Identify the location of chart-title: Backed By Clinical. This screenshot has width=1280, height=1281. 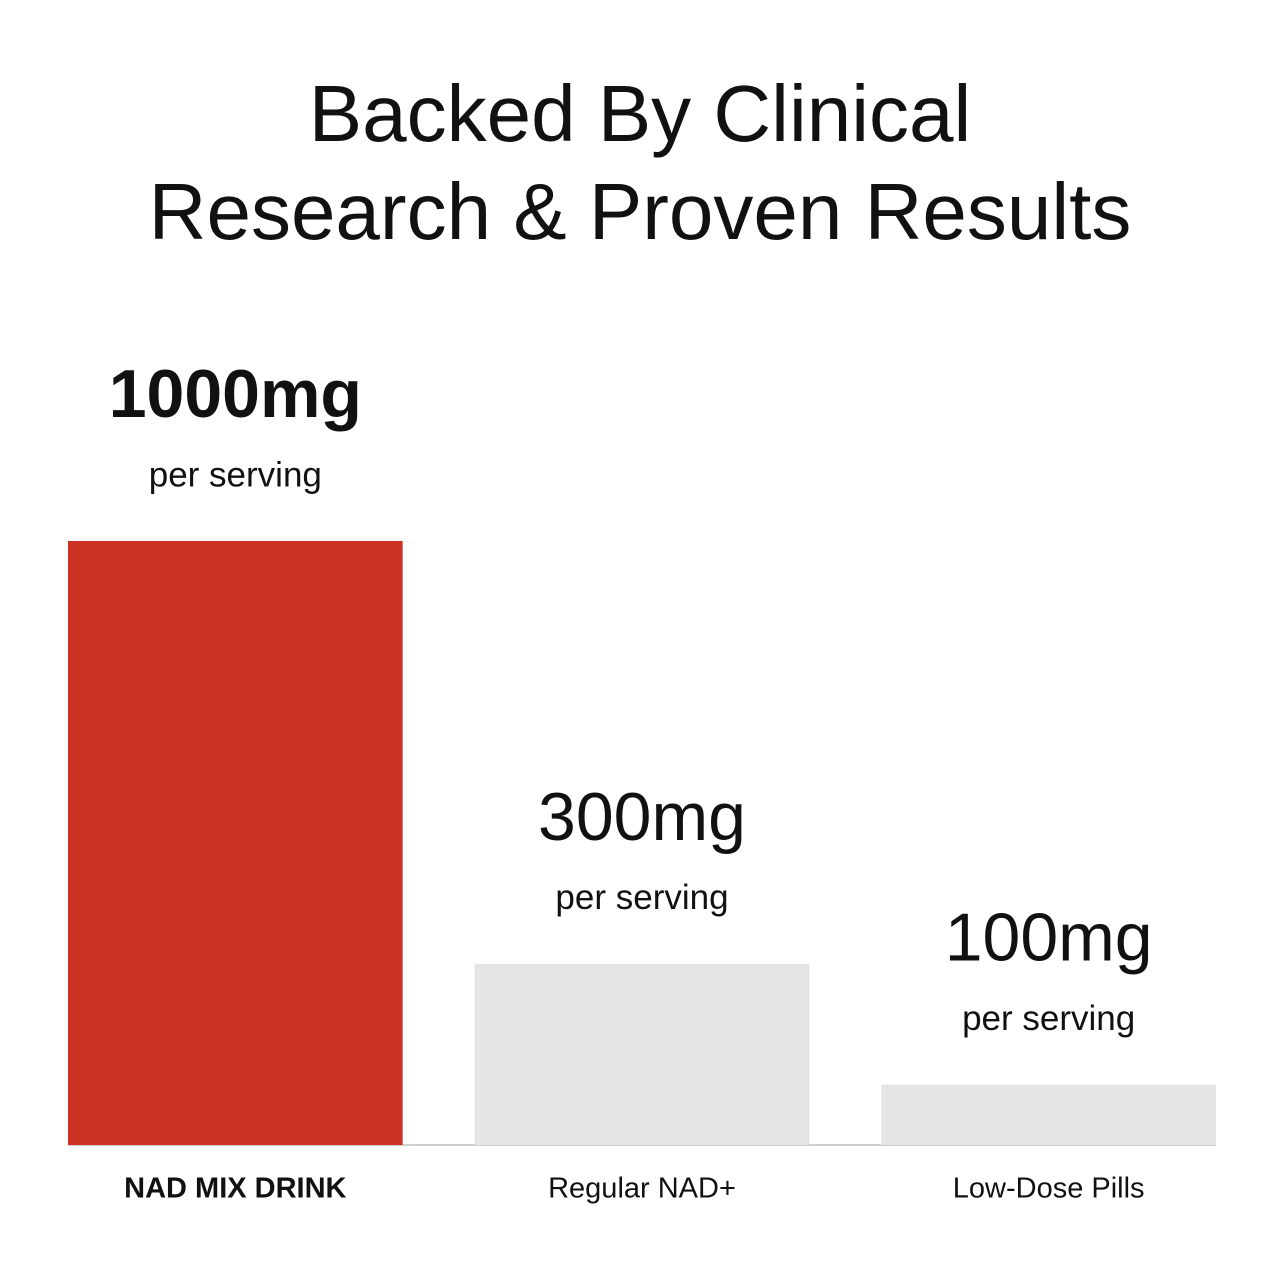
(640, 113).